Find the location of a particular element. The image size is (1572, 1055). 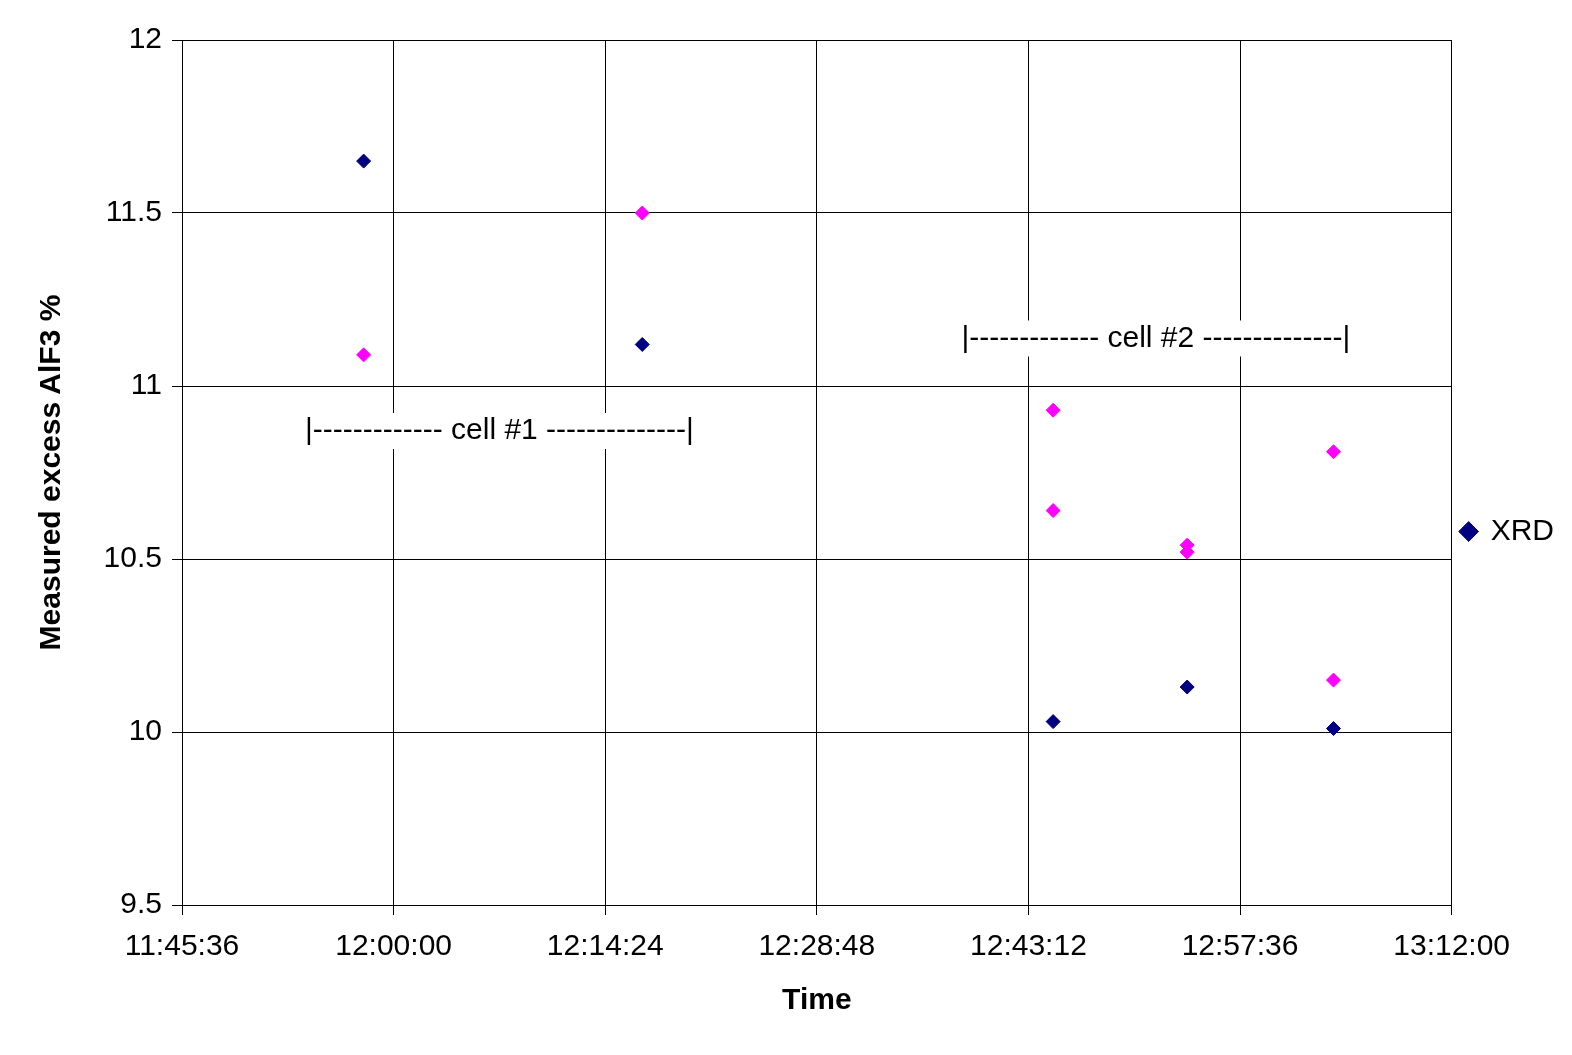

x-tick-label: 12:00:00 is located at coordinates (393, 945).